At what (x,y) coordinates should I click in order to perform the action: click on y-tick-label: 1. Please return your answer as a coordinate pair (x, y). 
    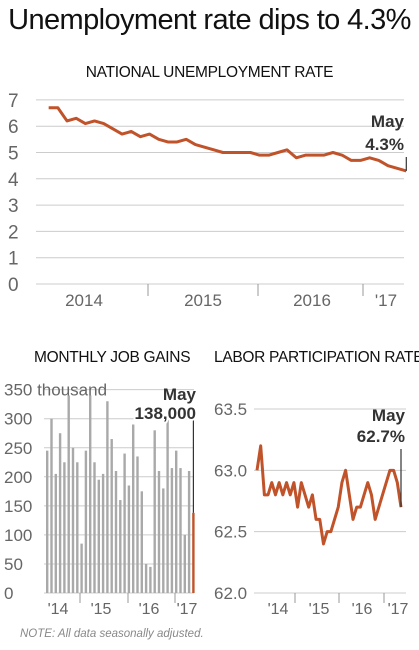
    Looking at the image, I should click on (13, 259).